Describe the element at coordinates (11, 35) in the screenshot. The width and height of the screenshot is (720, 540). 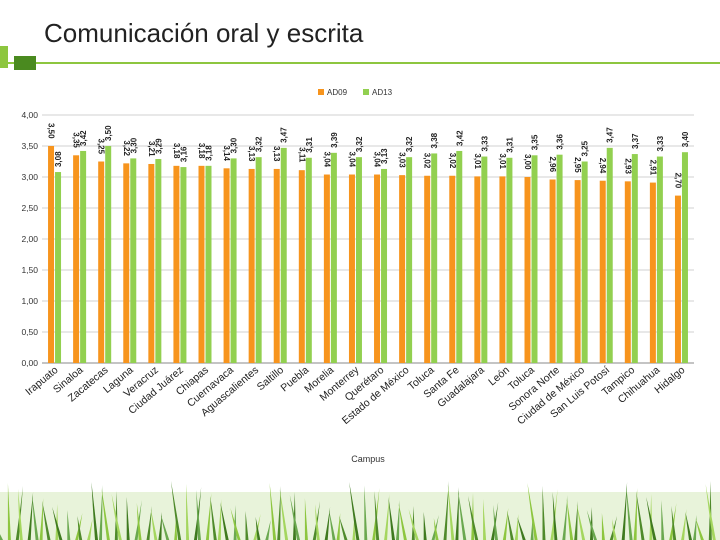
I see `decor-left-bar` at that location.